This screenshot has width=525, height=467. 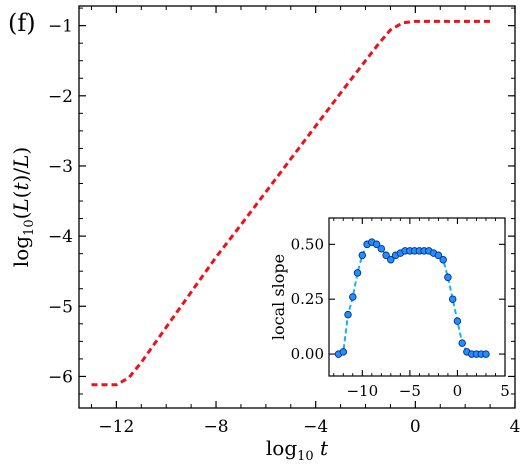 I want to click on main-y-tick-label: −5, so click(x=60, y=307).